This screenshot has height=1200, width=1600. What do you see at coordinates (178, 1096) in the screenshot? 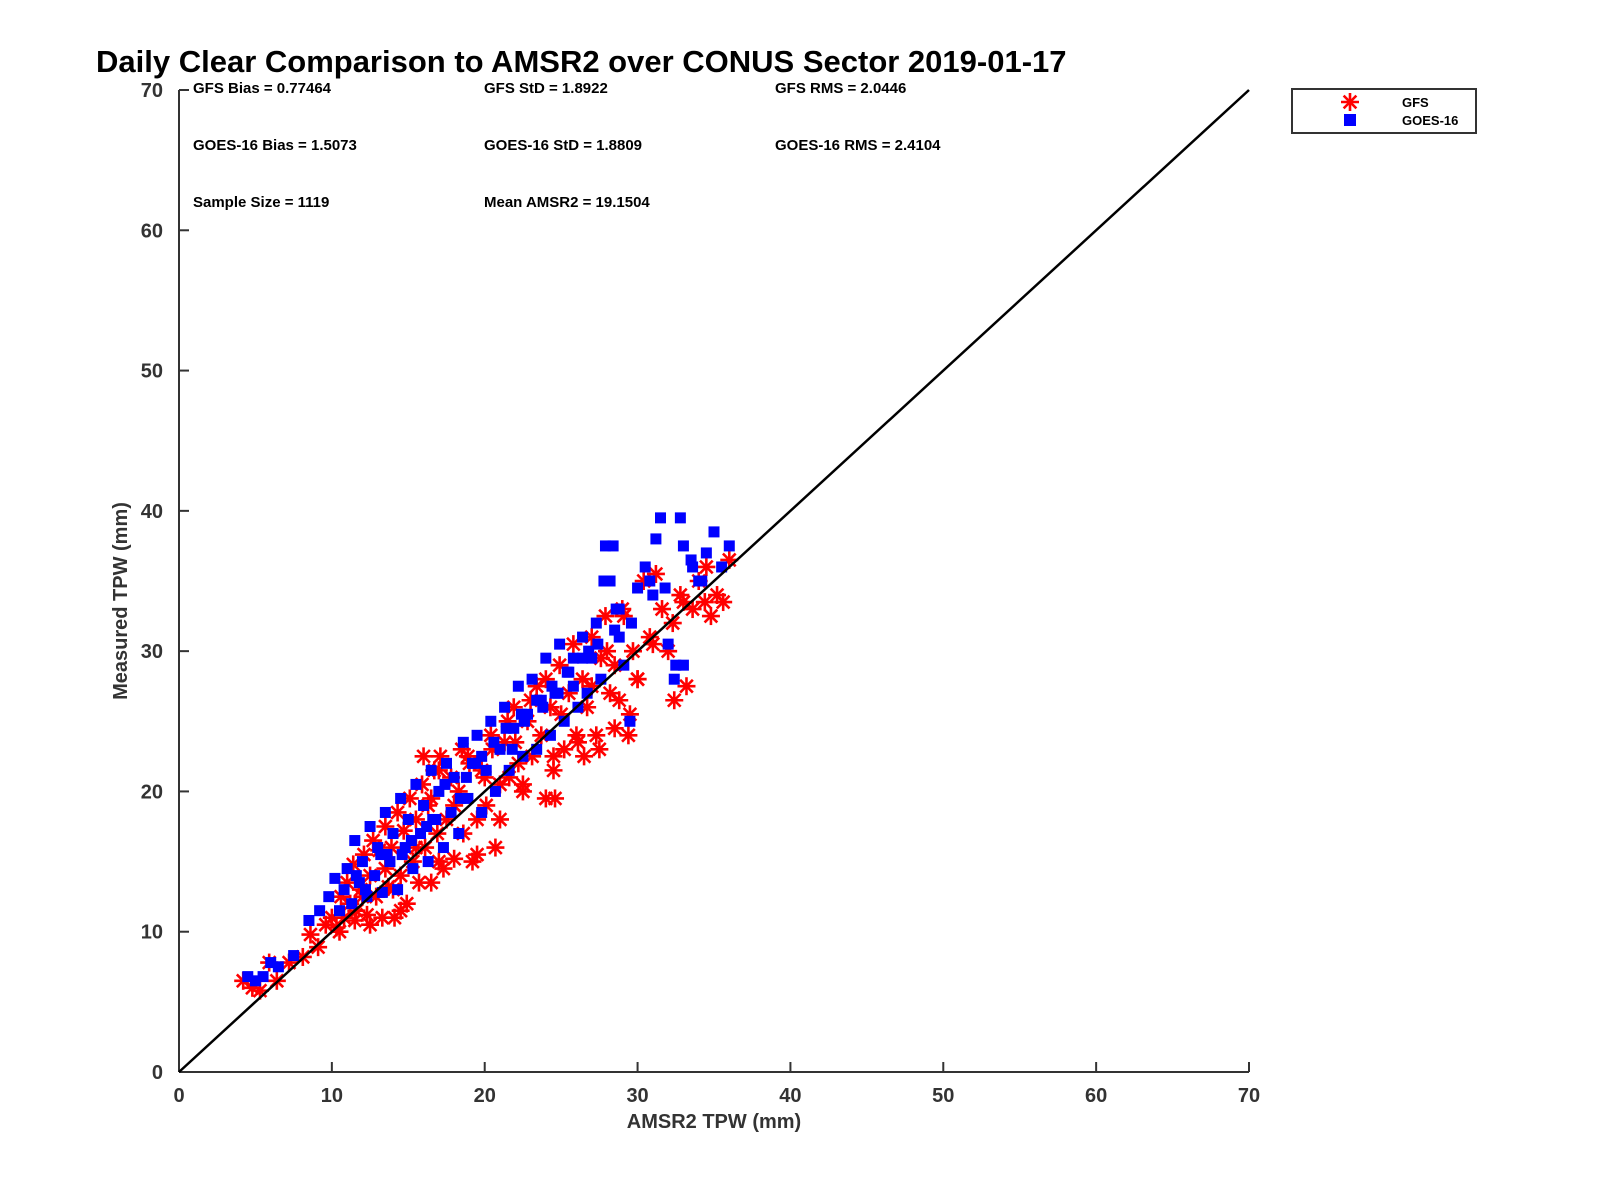
I see `x-tick-label: 0` at bounding box center [178, 1096].